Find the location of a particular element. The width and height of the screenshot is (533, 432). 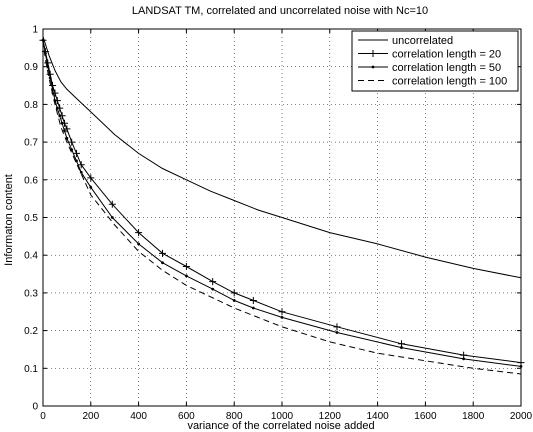

legend-label: correlation length = 20 is located at coordinates (446, 55).